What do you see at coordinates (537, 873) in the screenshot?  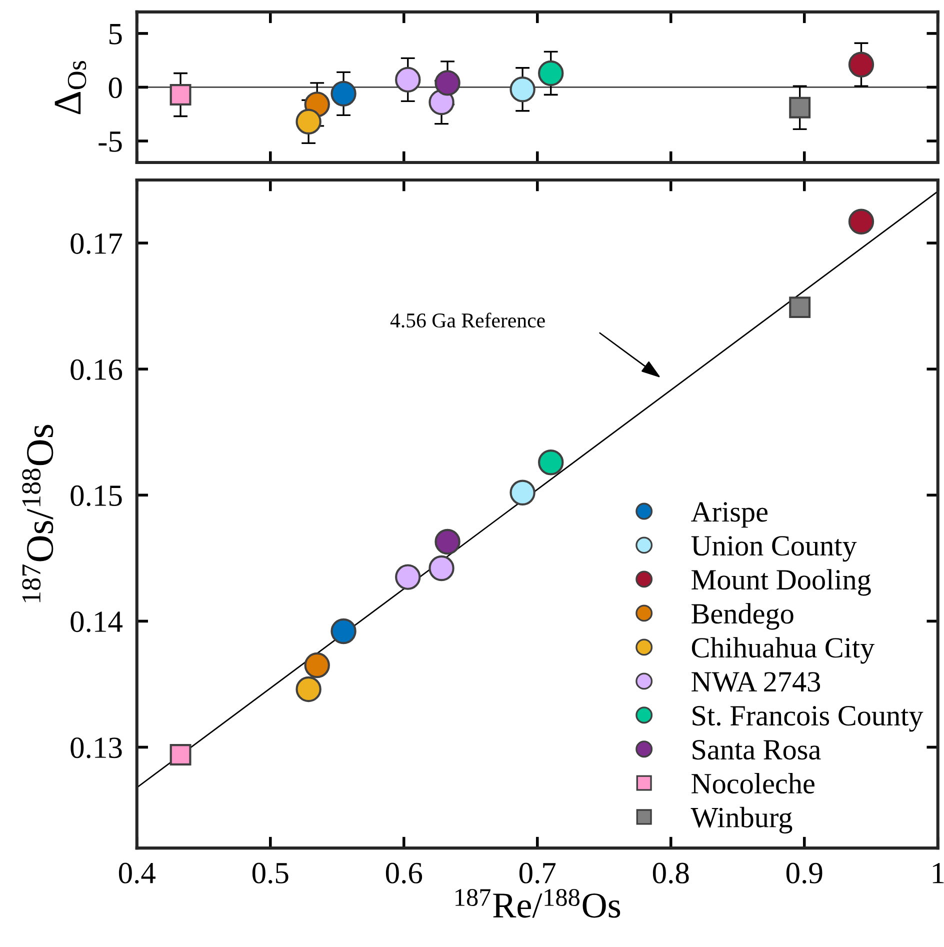 I see `x-tick-label: 0.7` at bounding box center [537, 873].